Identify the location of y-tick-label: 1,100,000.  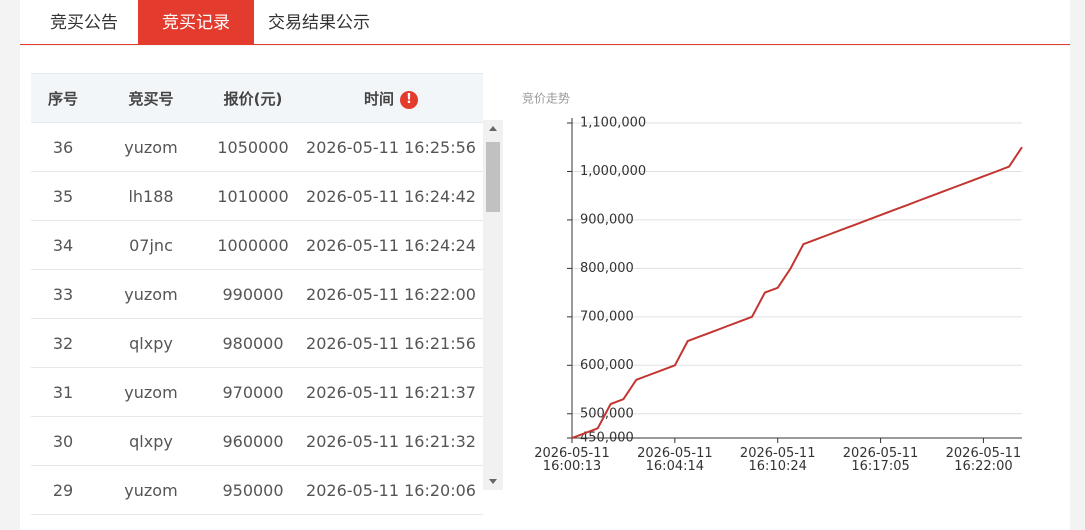
(613, 123).